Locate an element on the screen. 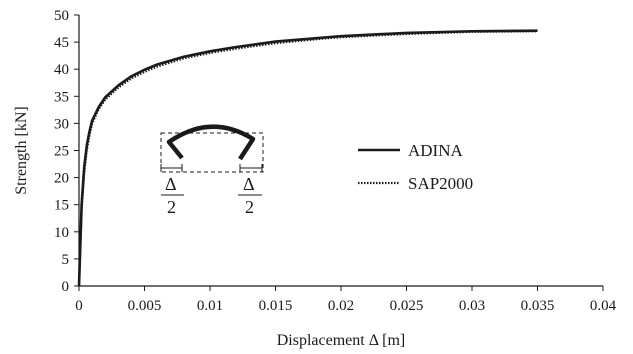 This screenshot has height=354, width=633. x-axis-title: Displacement Δ [m] is located at coordinates (341, 340).